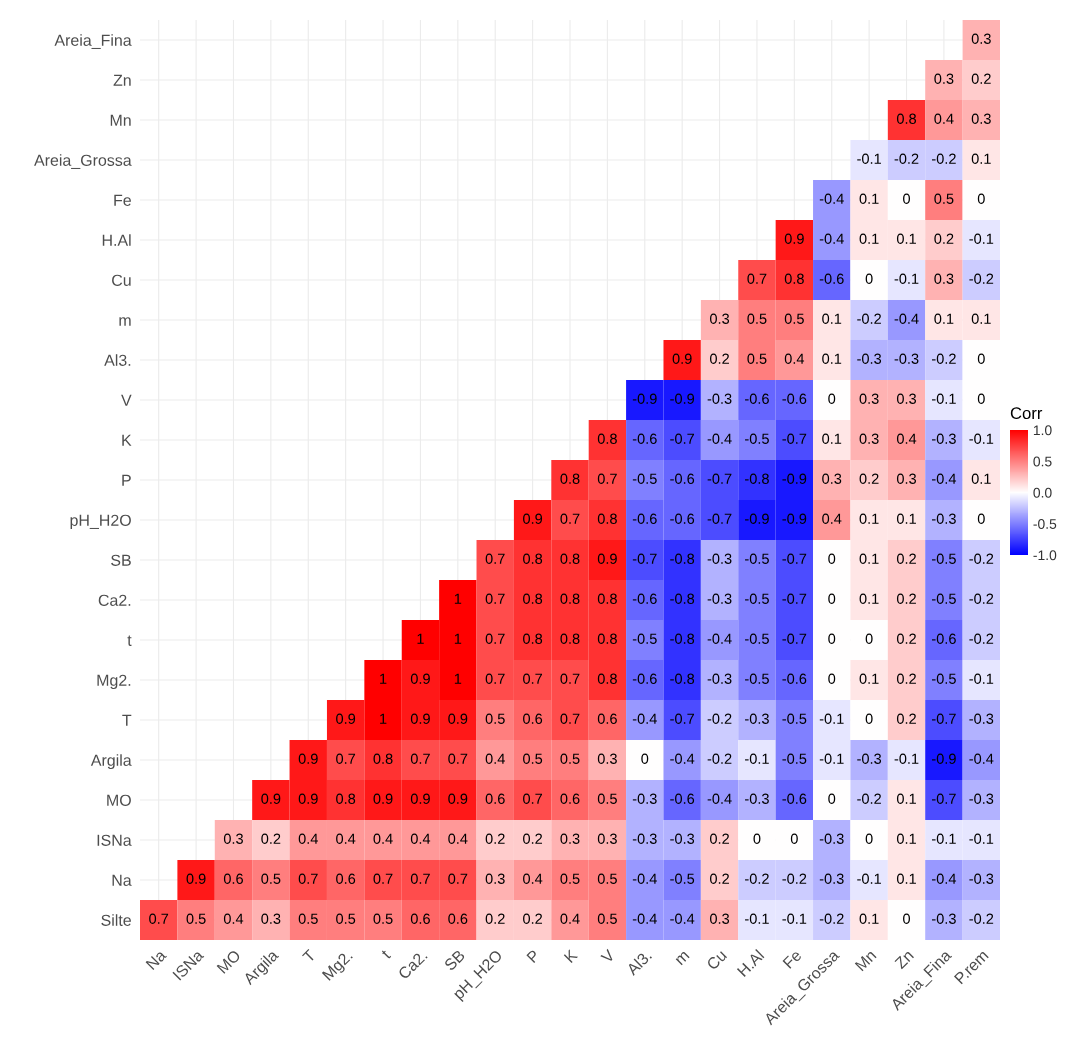 This screenshot has height=1037, width=1091. Describe the element at coordinates (420, 638) in the screenshot. I see `data-label: 1` at that location.